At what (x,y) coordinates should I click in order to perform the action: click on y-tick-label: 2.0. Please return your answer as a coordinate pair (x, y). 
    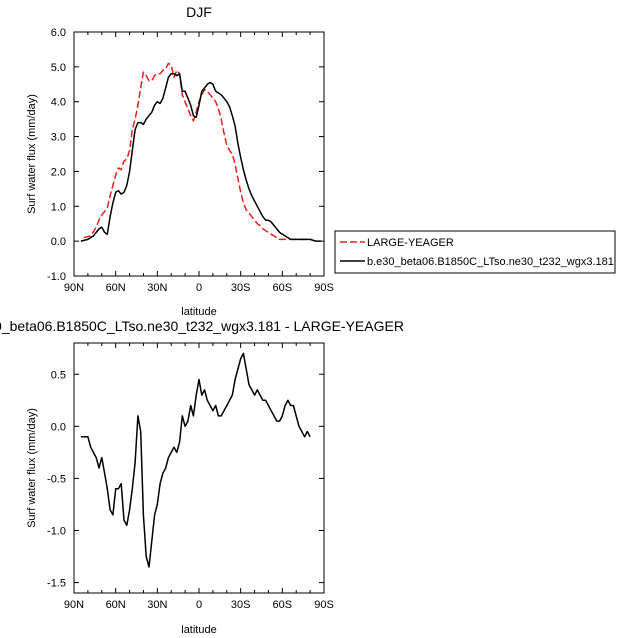
    Looking at the image, I should click on (58, 172).